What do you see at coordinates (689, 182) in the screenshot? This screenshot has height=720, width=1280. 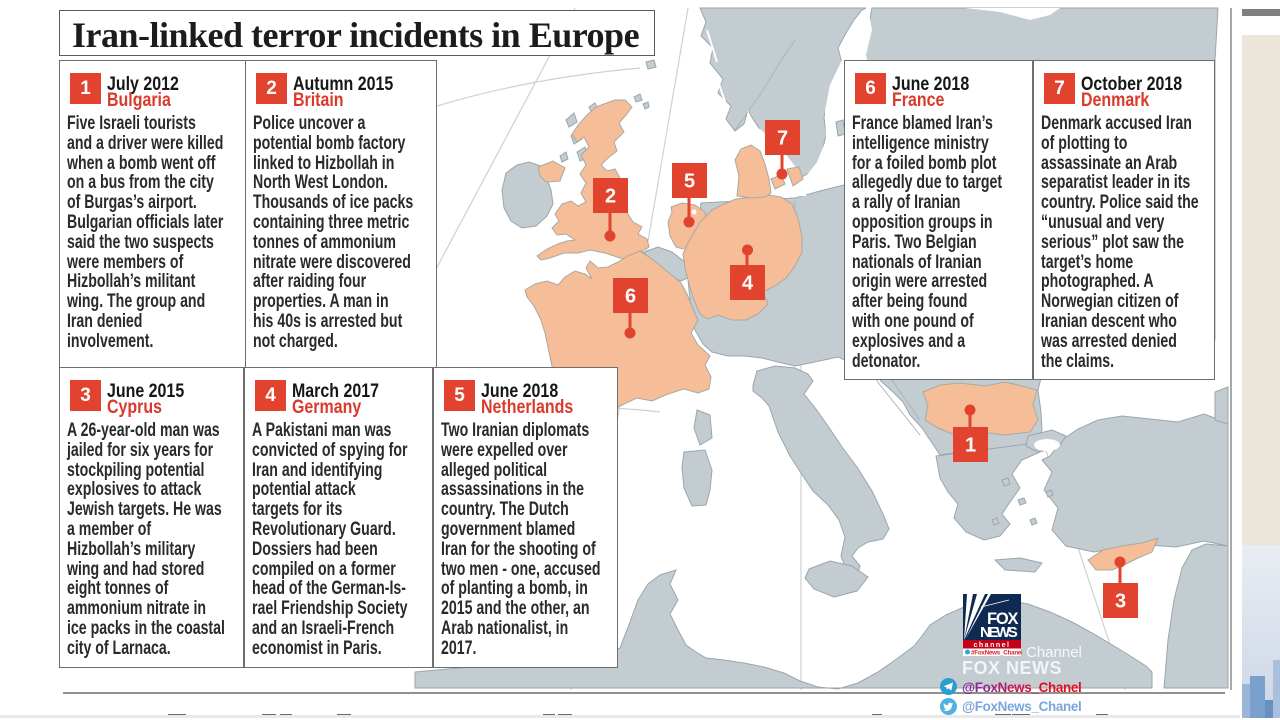 I see `svg-text: 5` at bounding box center [689, 182].